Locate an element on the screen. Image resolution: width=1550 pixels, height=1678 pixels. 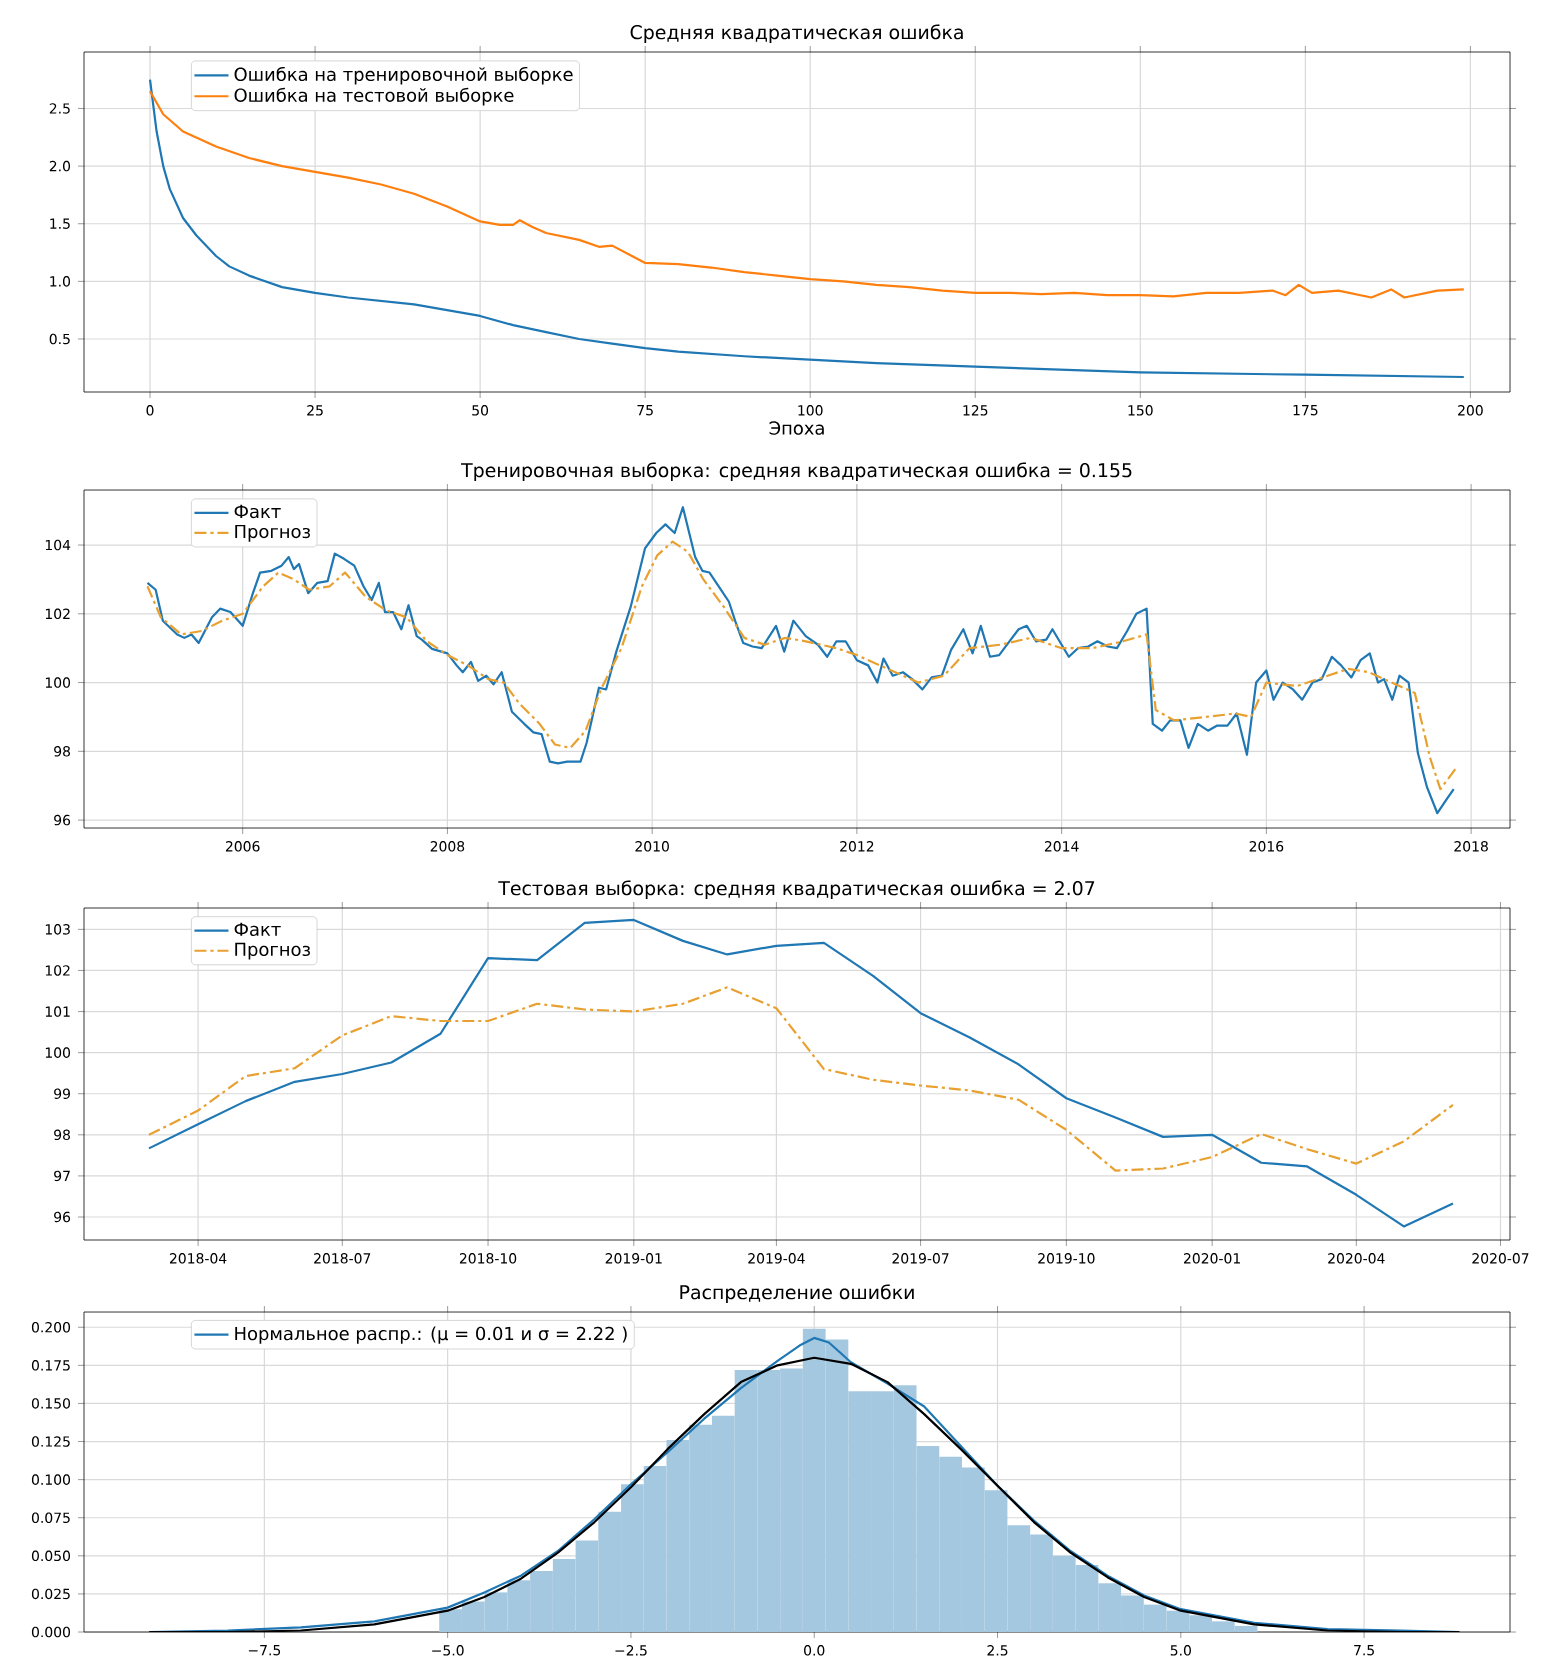
legend-label: Нормальное распр.: (μ = 0.01 и σ = 2.22 ) is located at coordinates (431, 1335).